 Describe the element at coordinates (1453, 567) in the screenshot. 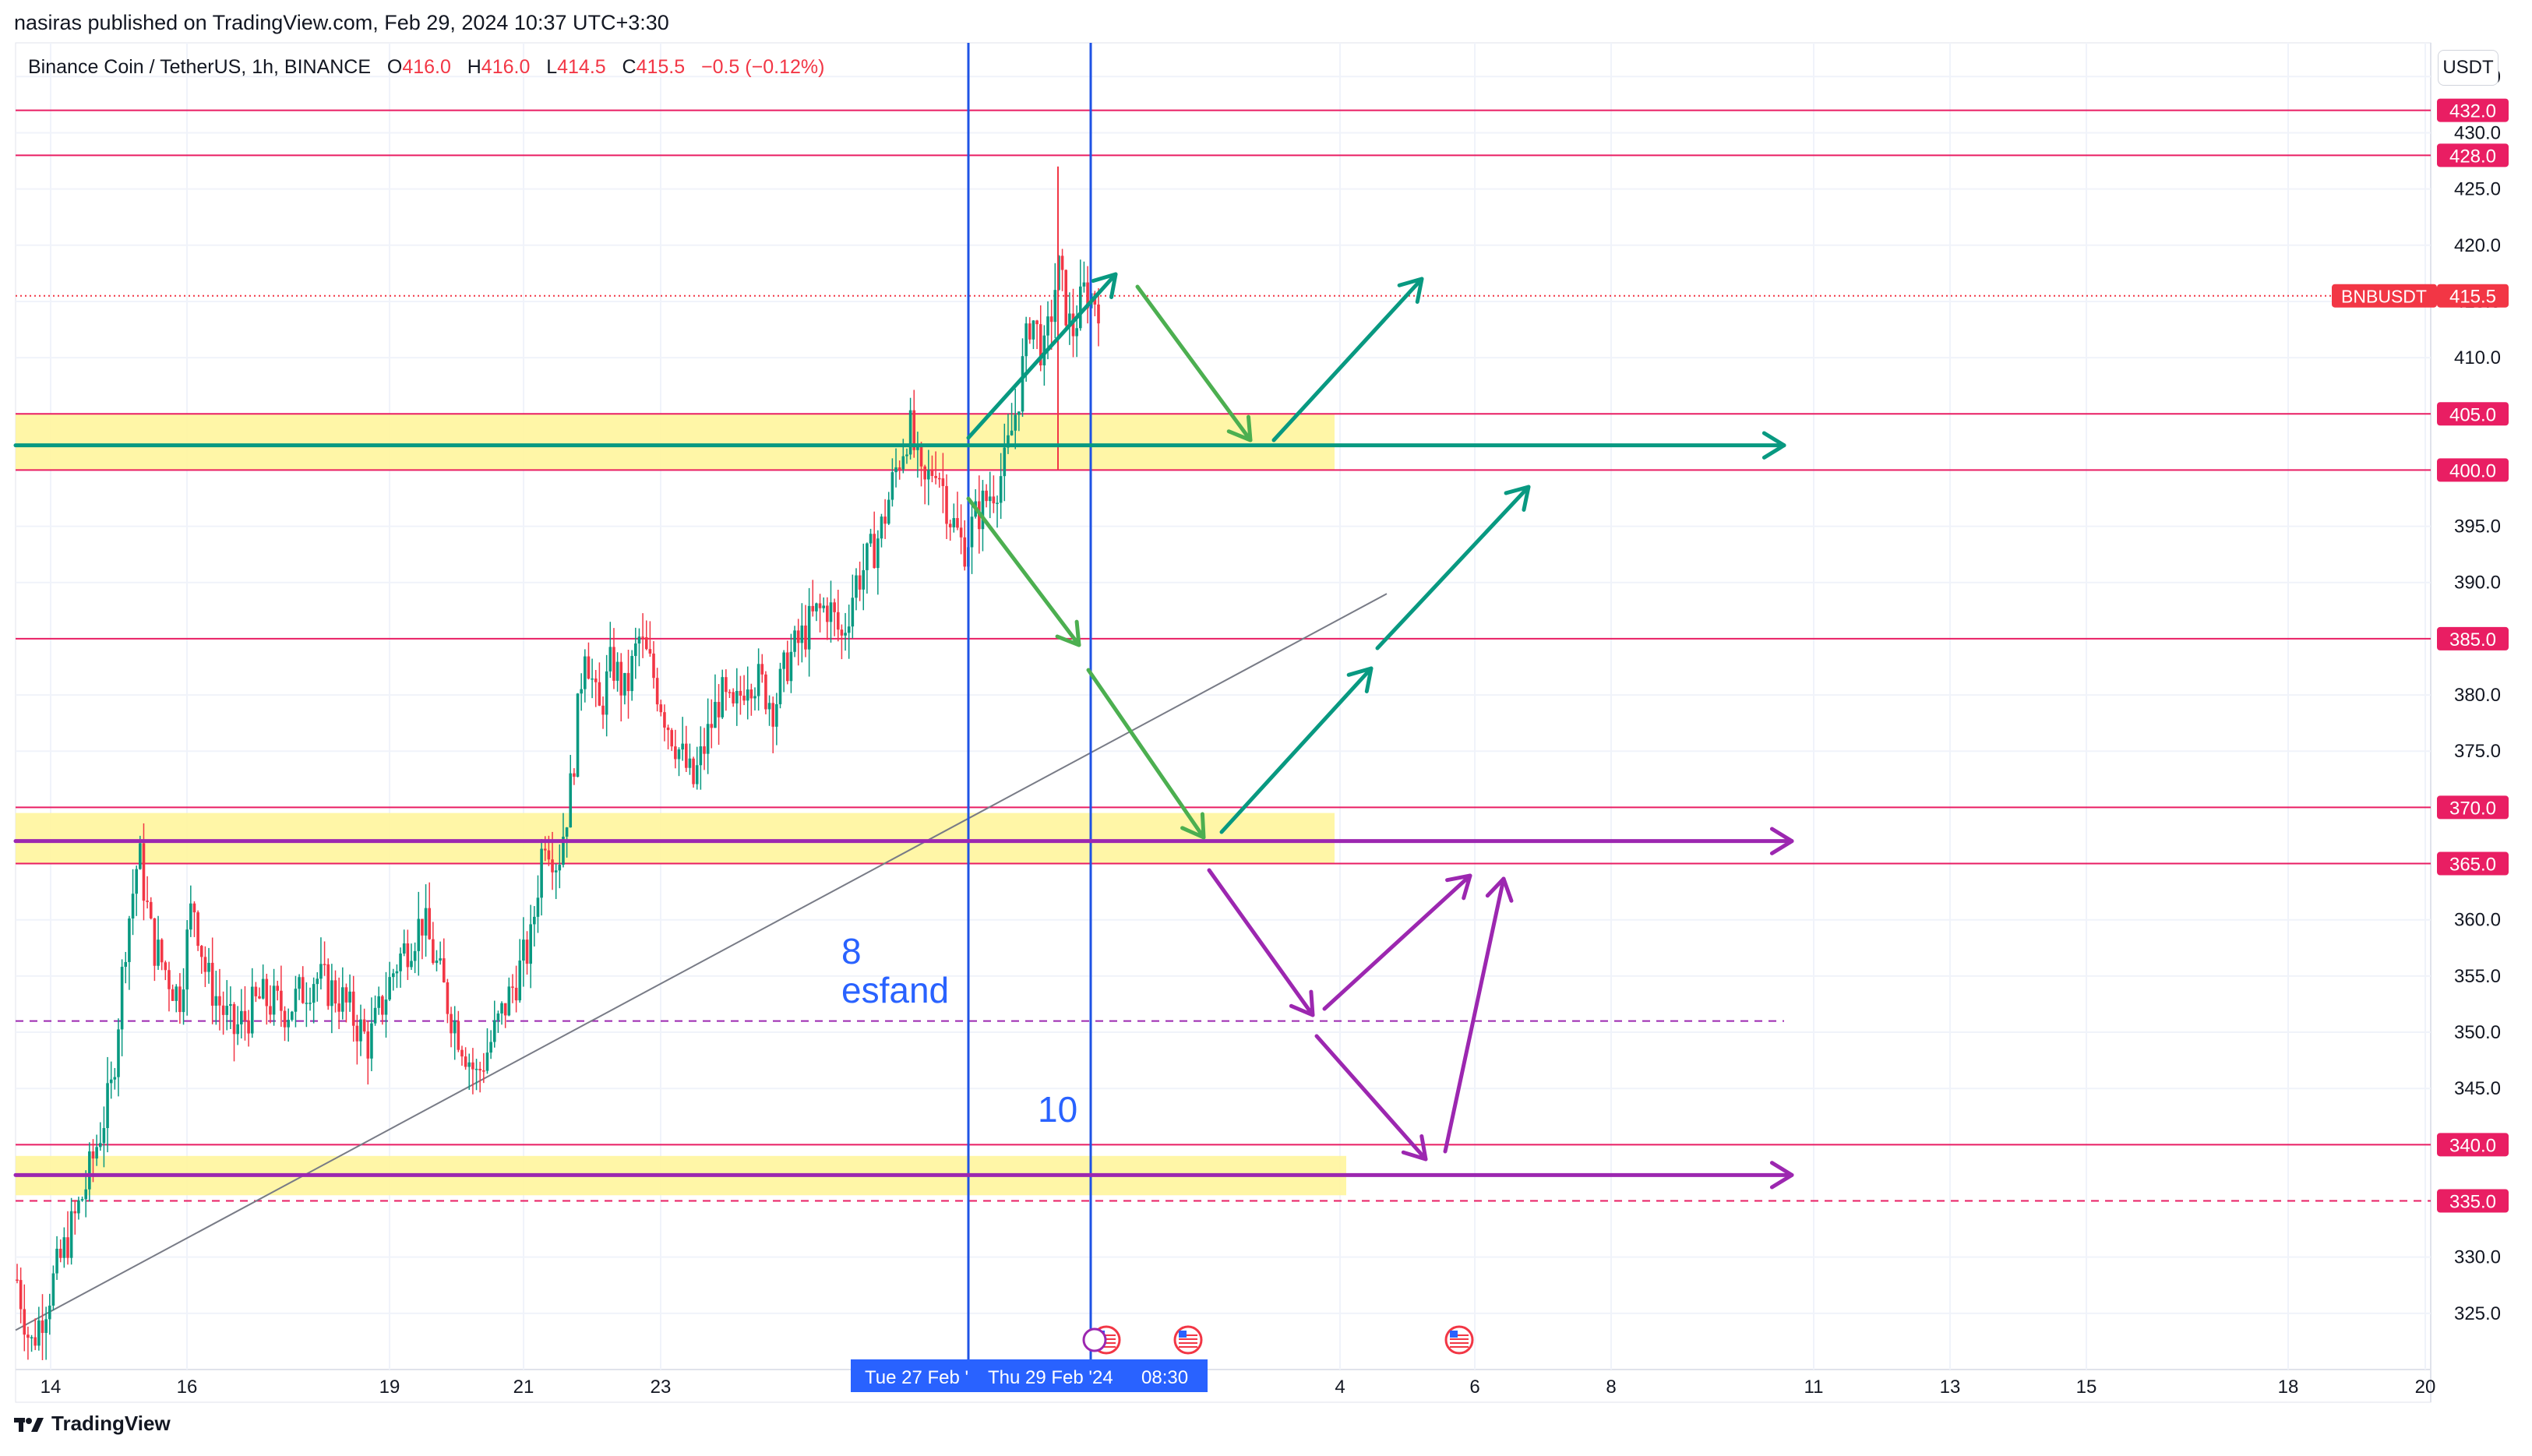

I see `teal-up-arrow` at that location.